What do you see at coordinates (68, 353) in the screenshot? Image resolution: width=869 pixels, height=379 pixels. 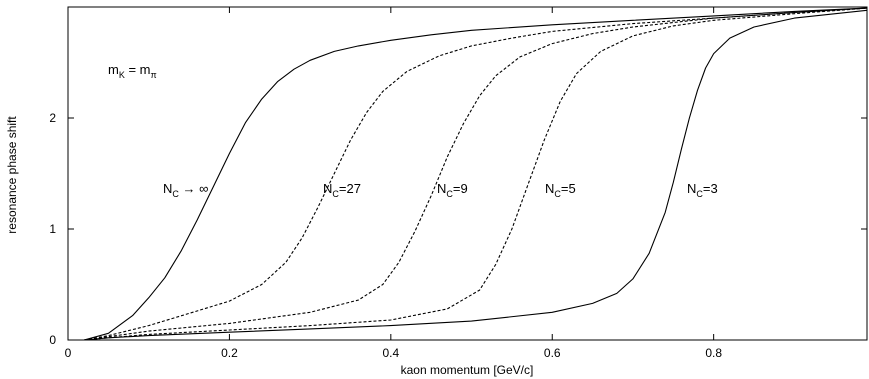 I see `x-tick-label: 0` at bounding box center [68, 353].